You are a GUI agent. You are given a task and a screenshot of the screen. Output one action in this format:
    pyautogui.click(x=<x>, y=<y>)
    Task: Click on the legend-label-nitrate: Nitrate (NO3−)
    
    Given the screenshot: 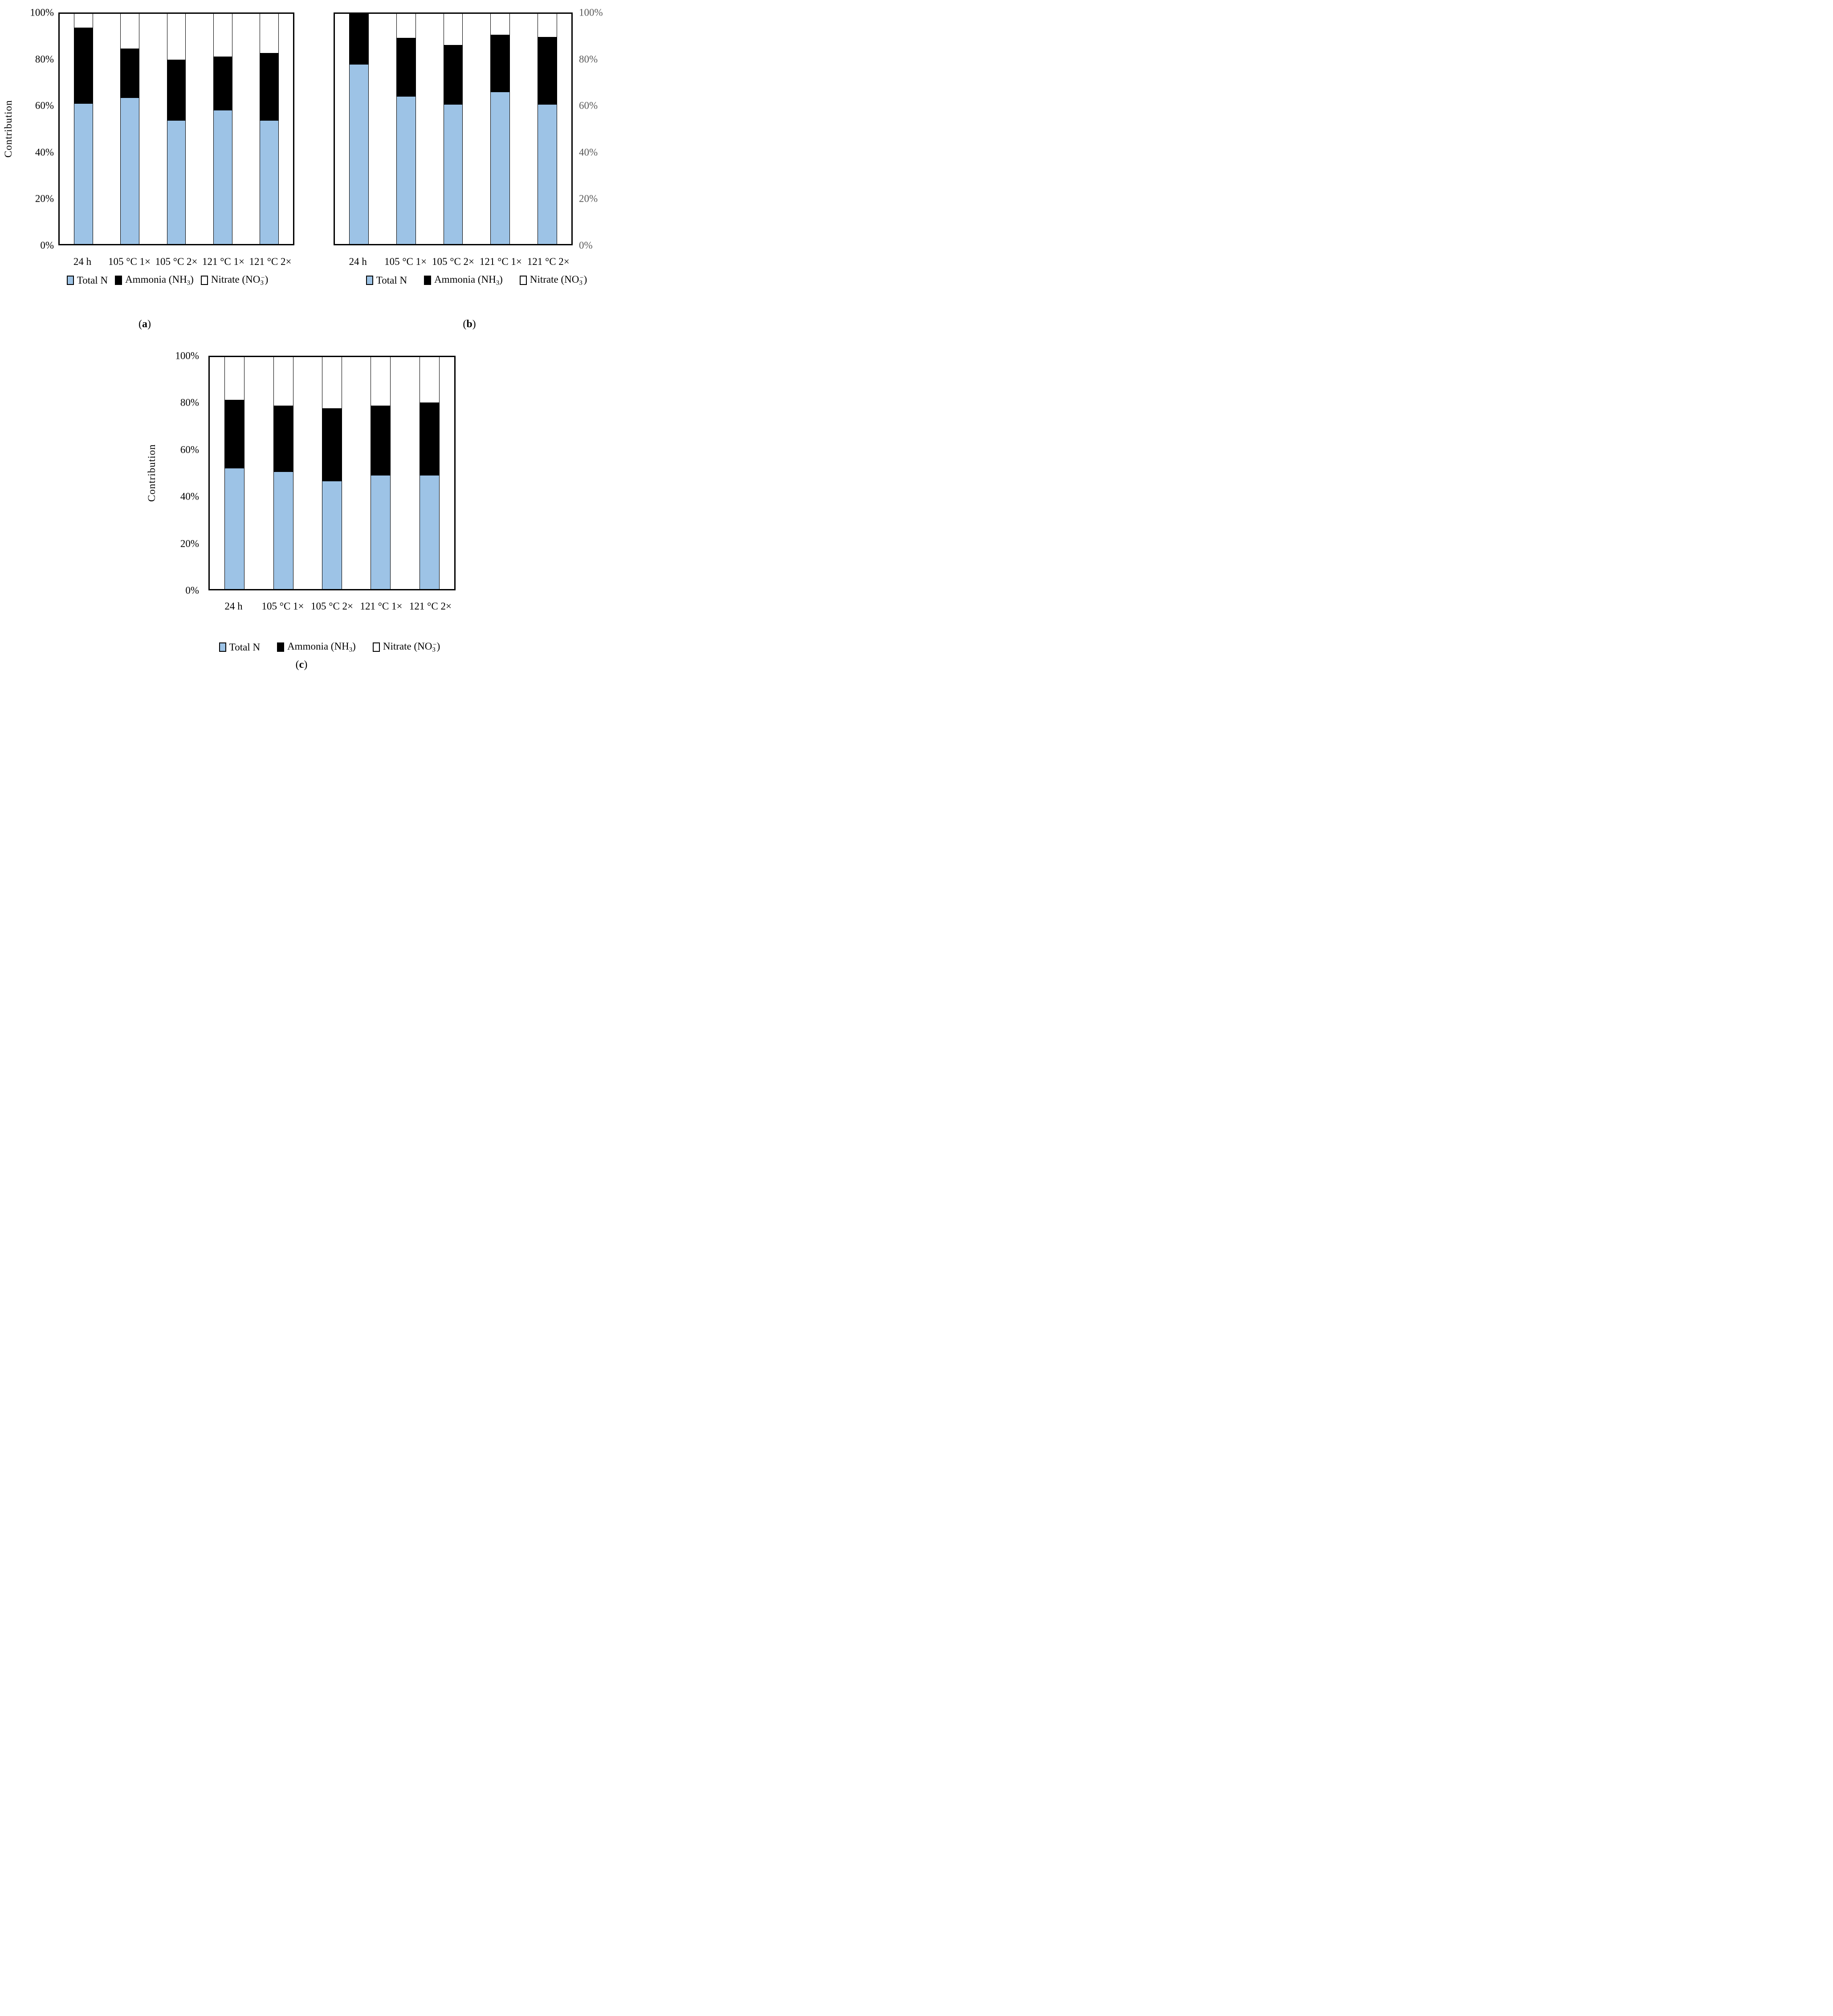 What is the action you would take?
    pyautogui.click(x=558, y=280)
    